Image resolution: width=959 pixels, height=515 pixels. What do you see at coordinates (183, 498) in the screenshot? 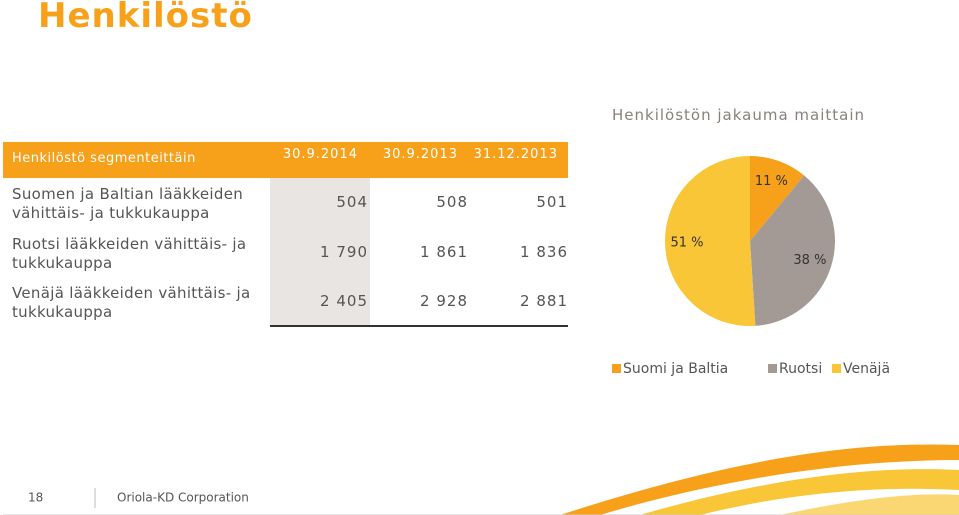
I see `company-name: Oriola-KD Corporation` at bounding box center [183, 498].